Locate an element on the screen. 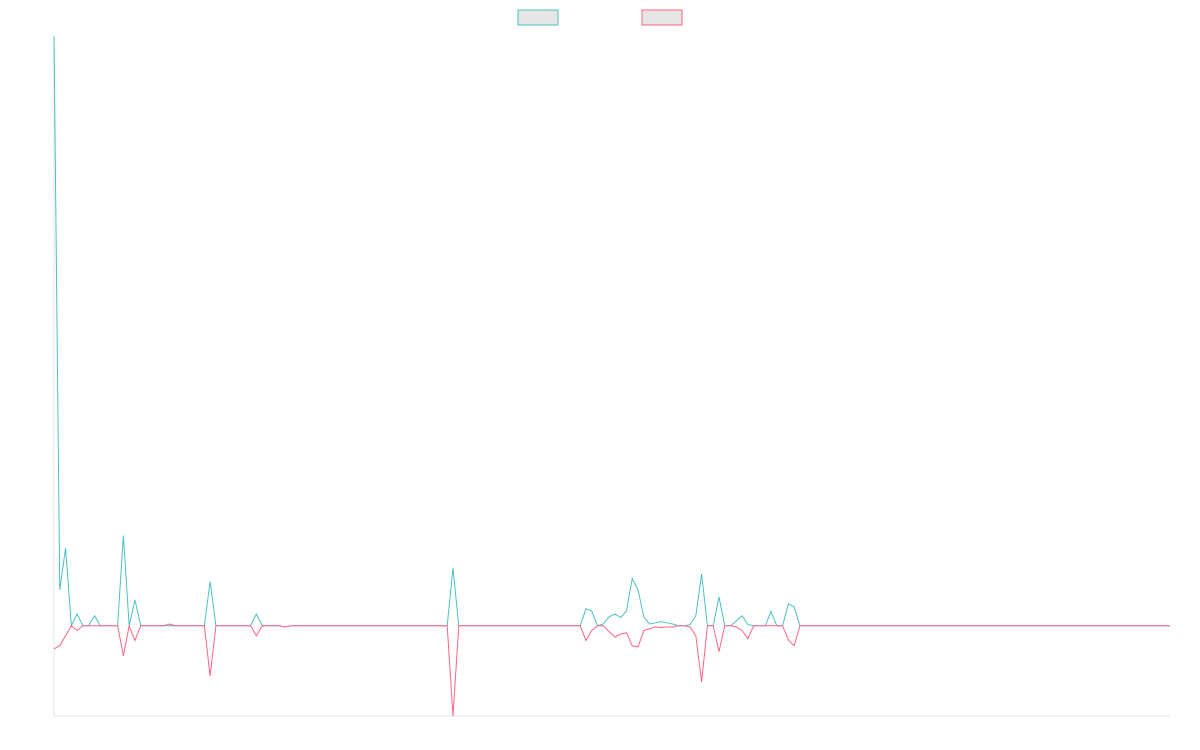 This screenshot has height=750, width=1200. series-line is located at coordinates (611, 670).